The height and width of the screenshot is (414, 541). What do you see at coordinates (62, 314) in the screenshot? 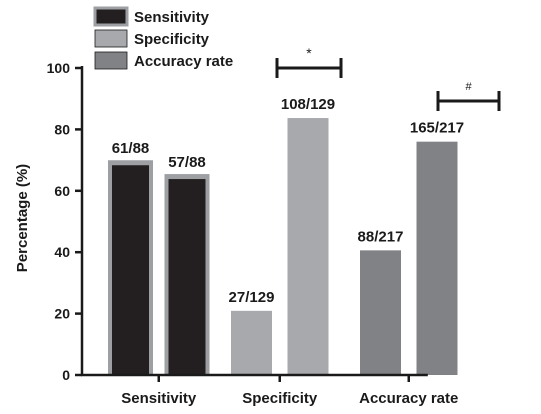
I see `y-tick-label: 20` at bounding box center [62, 314].